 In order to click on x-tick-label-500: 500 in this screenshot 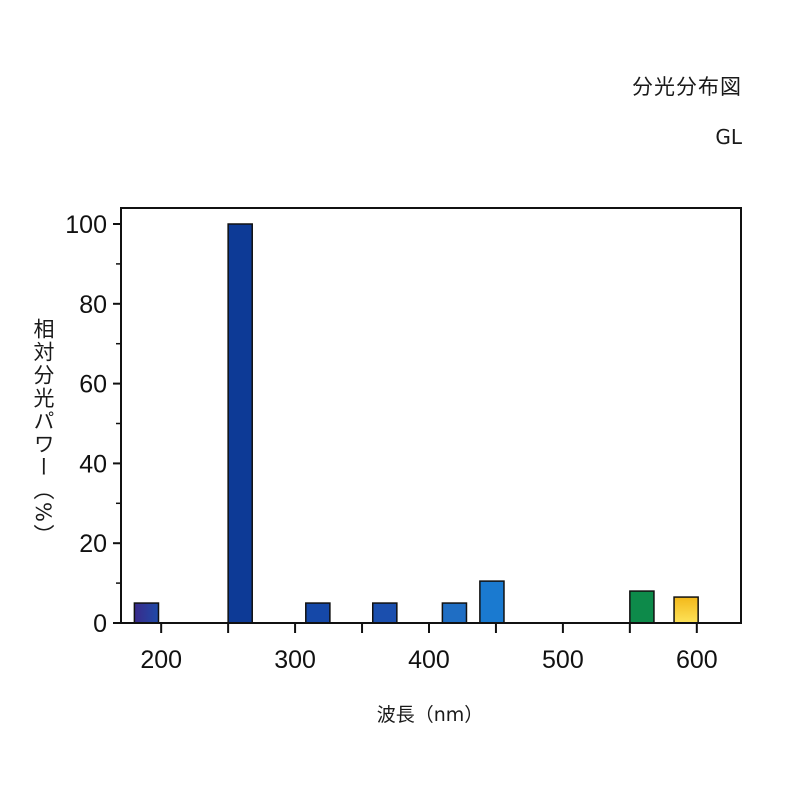, I will do `click(563, 660)`.